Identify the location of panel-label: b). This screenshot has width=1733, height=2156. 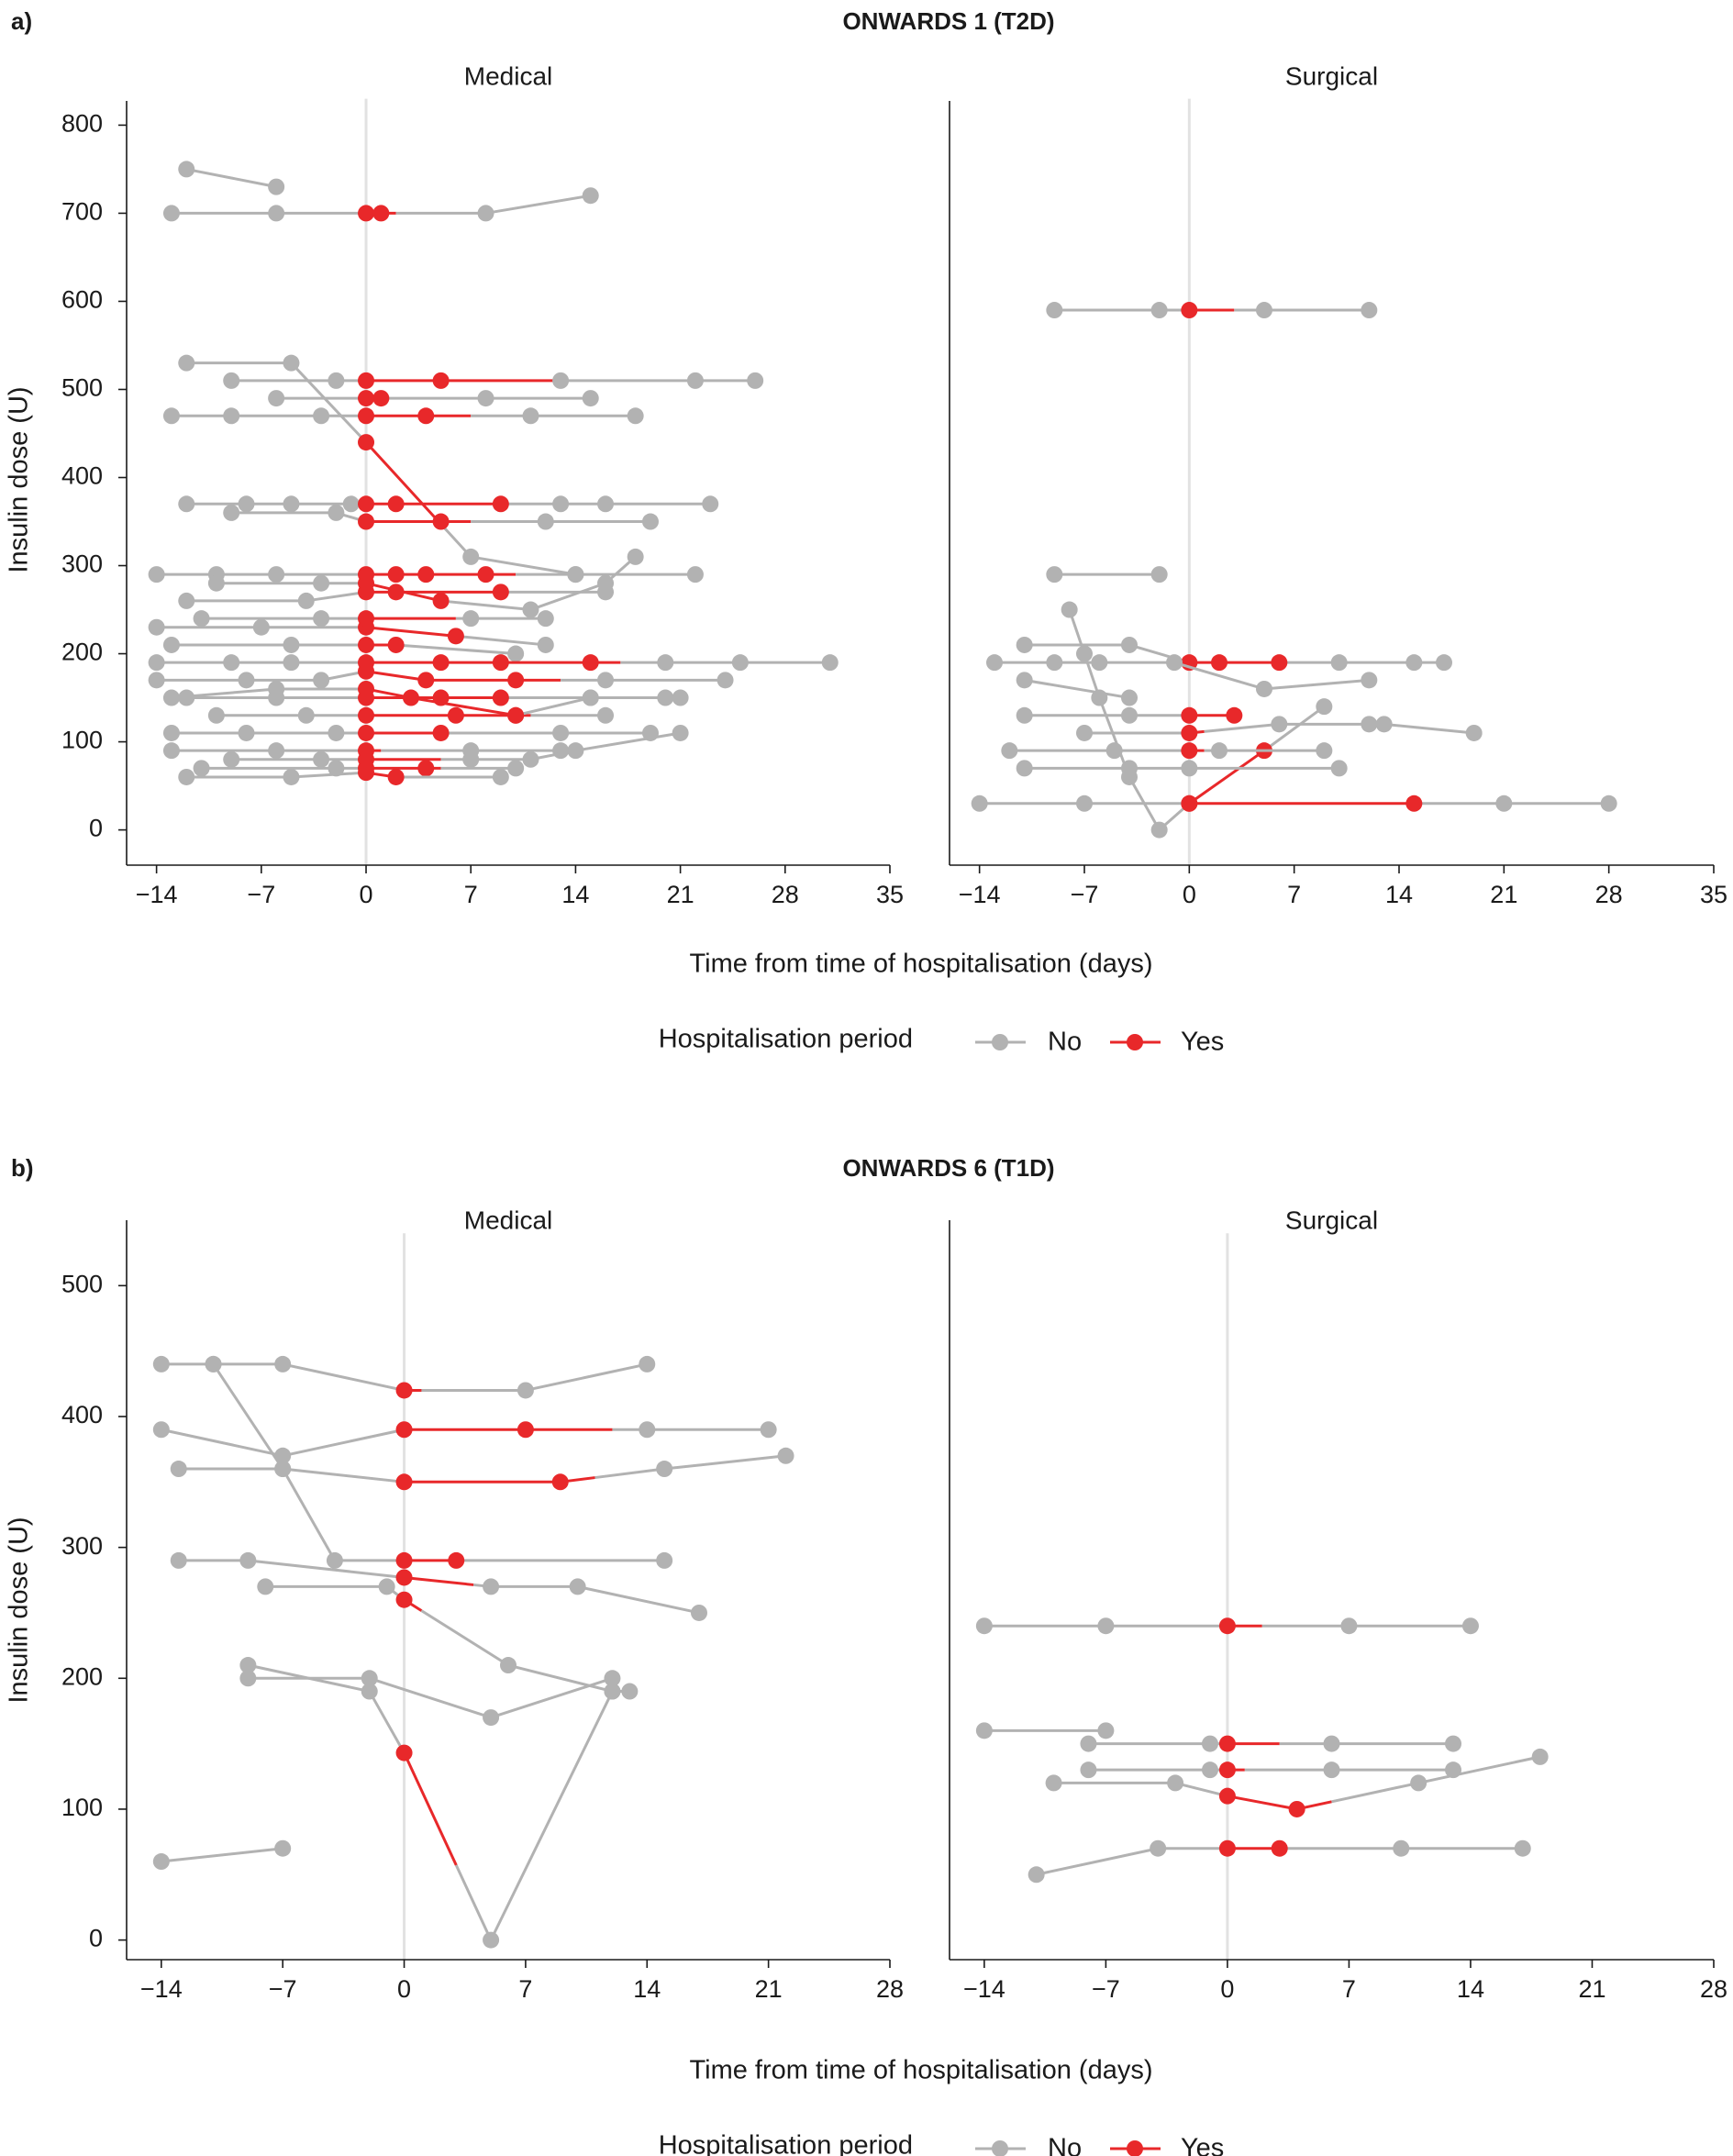
(22, 1168).